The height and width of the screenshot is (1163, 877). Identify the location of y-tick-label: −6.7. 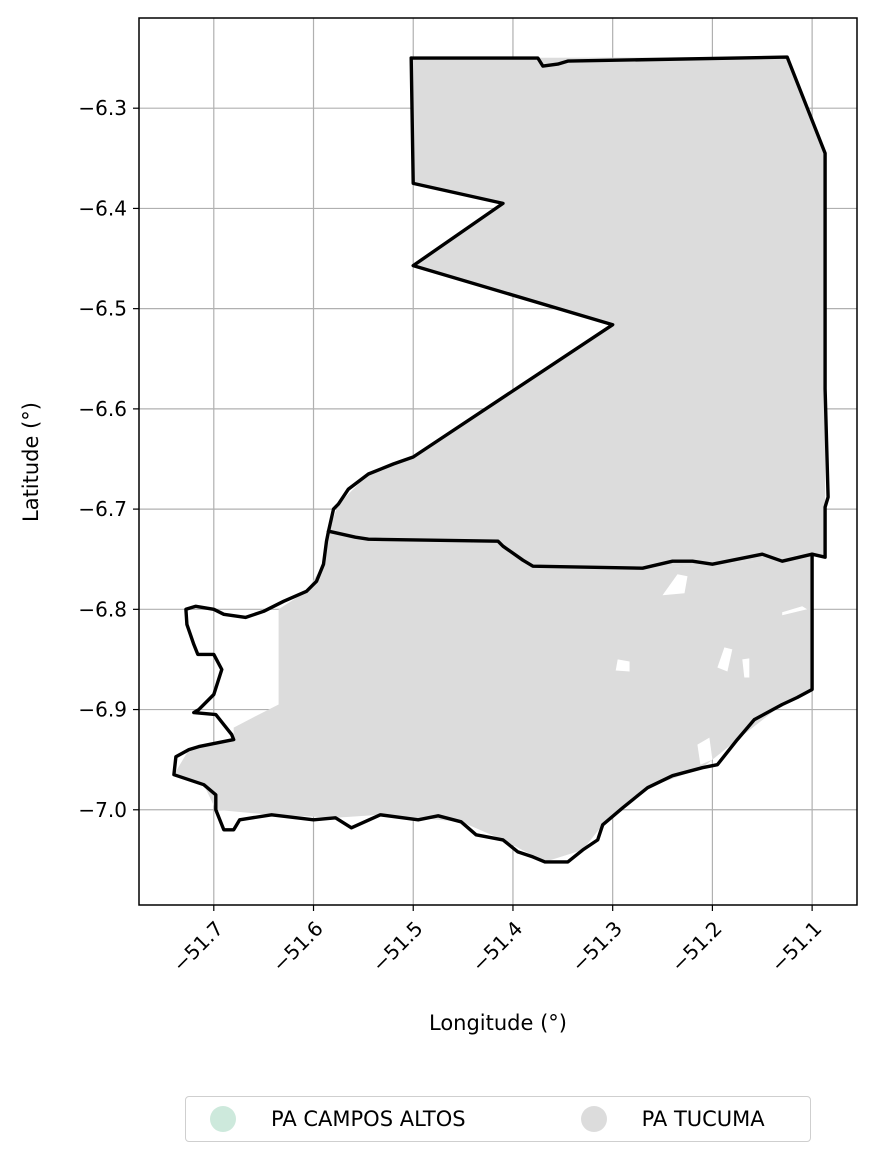
(102, 509).